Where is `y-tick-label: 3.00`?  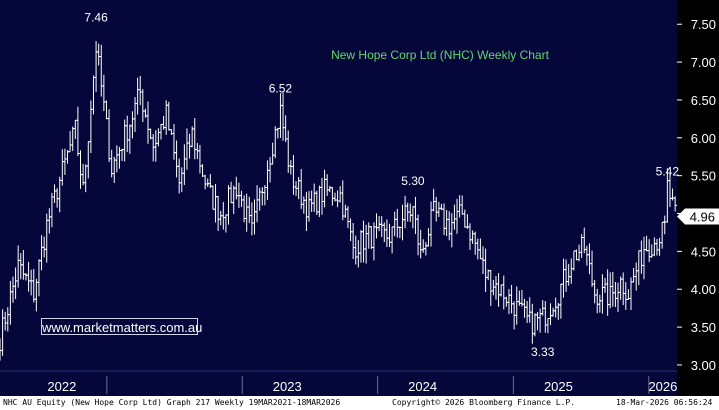
y-tick-label: 3.00 is located at coordinates (703, 365).